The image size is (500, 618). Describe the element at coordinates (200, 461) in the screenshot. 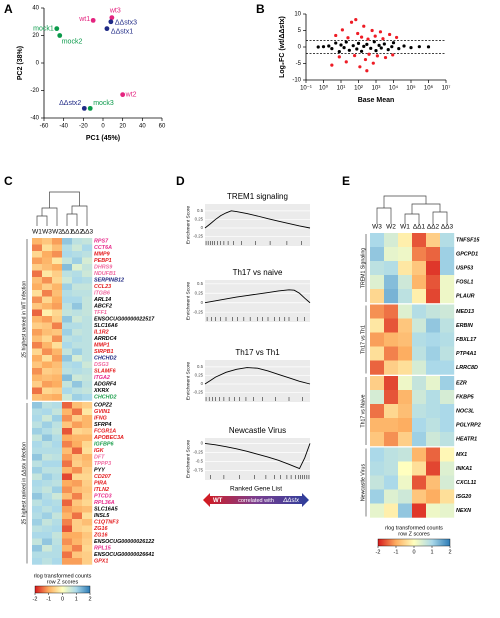

I see `y-tick-label: -0.5` at that location.